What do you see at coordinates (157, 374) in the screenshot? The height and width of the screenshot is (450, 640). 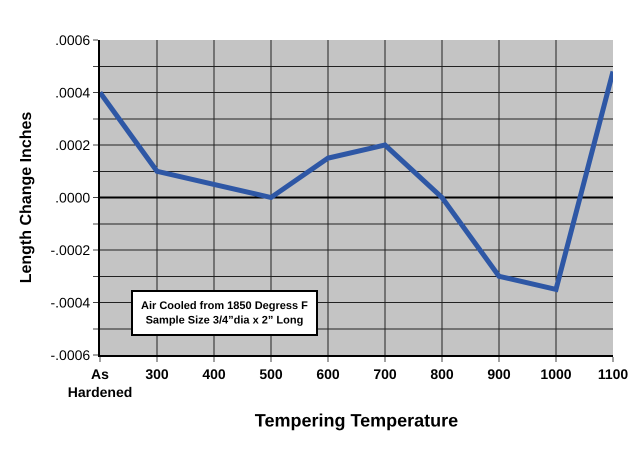 I see `x-tick-label: 300` at bounding box center [157, 374].